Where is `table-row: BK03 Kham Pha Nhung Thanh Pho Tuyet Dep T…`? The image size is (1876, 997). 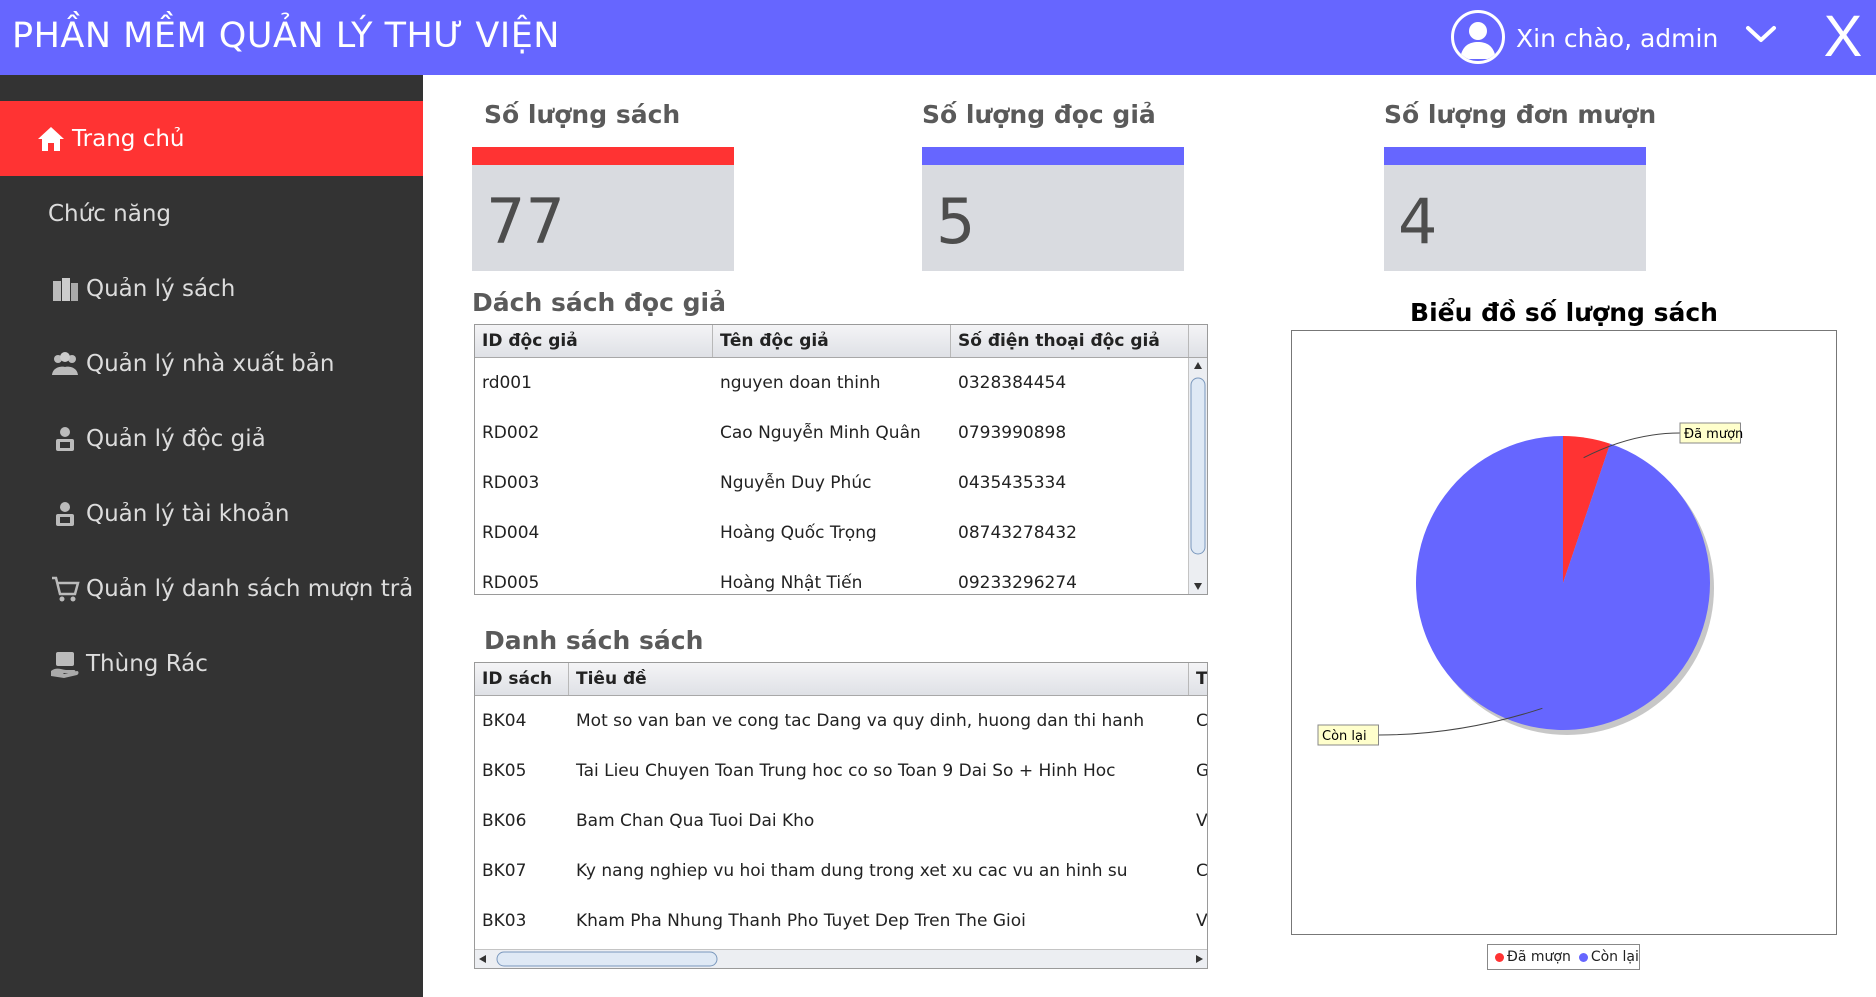 table-row: BK03 Kham Pha Nhung Thanh Pho Tuyet Dep T… is located at coordinates (841, 921).